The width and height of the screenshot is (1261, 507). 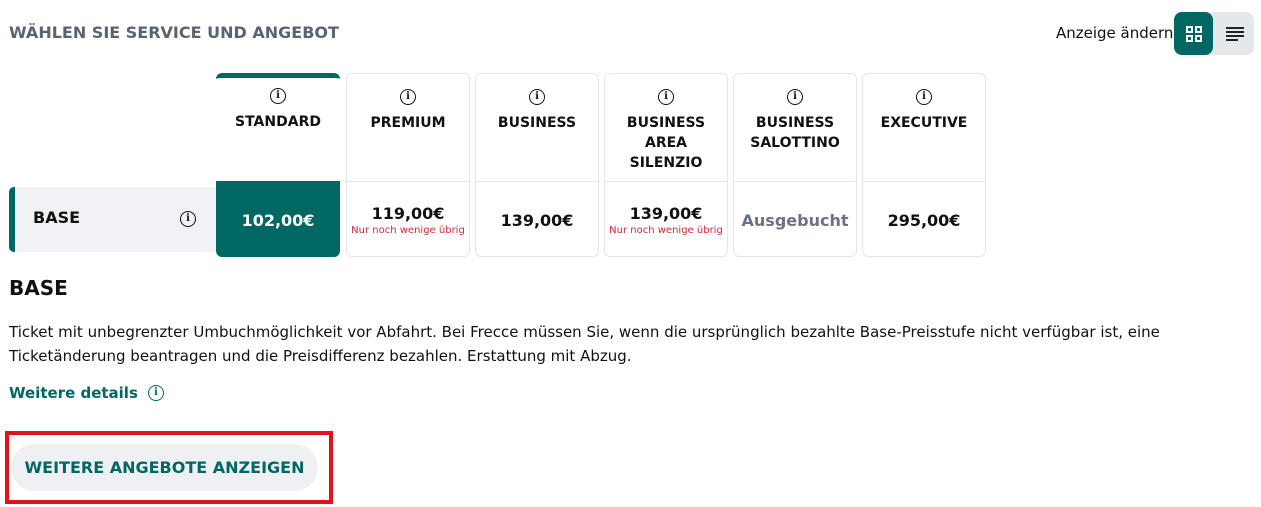 I want to click on service-column-standard: i STANDARD 102,00€, so click(x=278, y=165).